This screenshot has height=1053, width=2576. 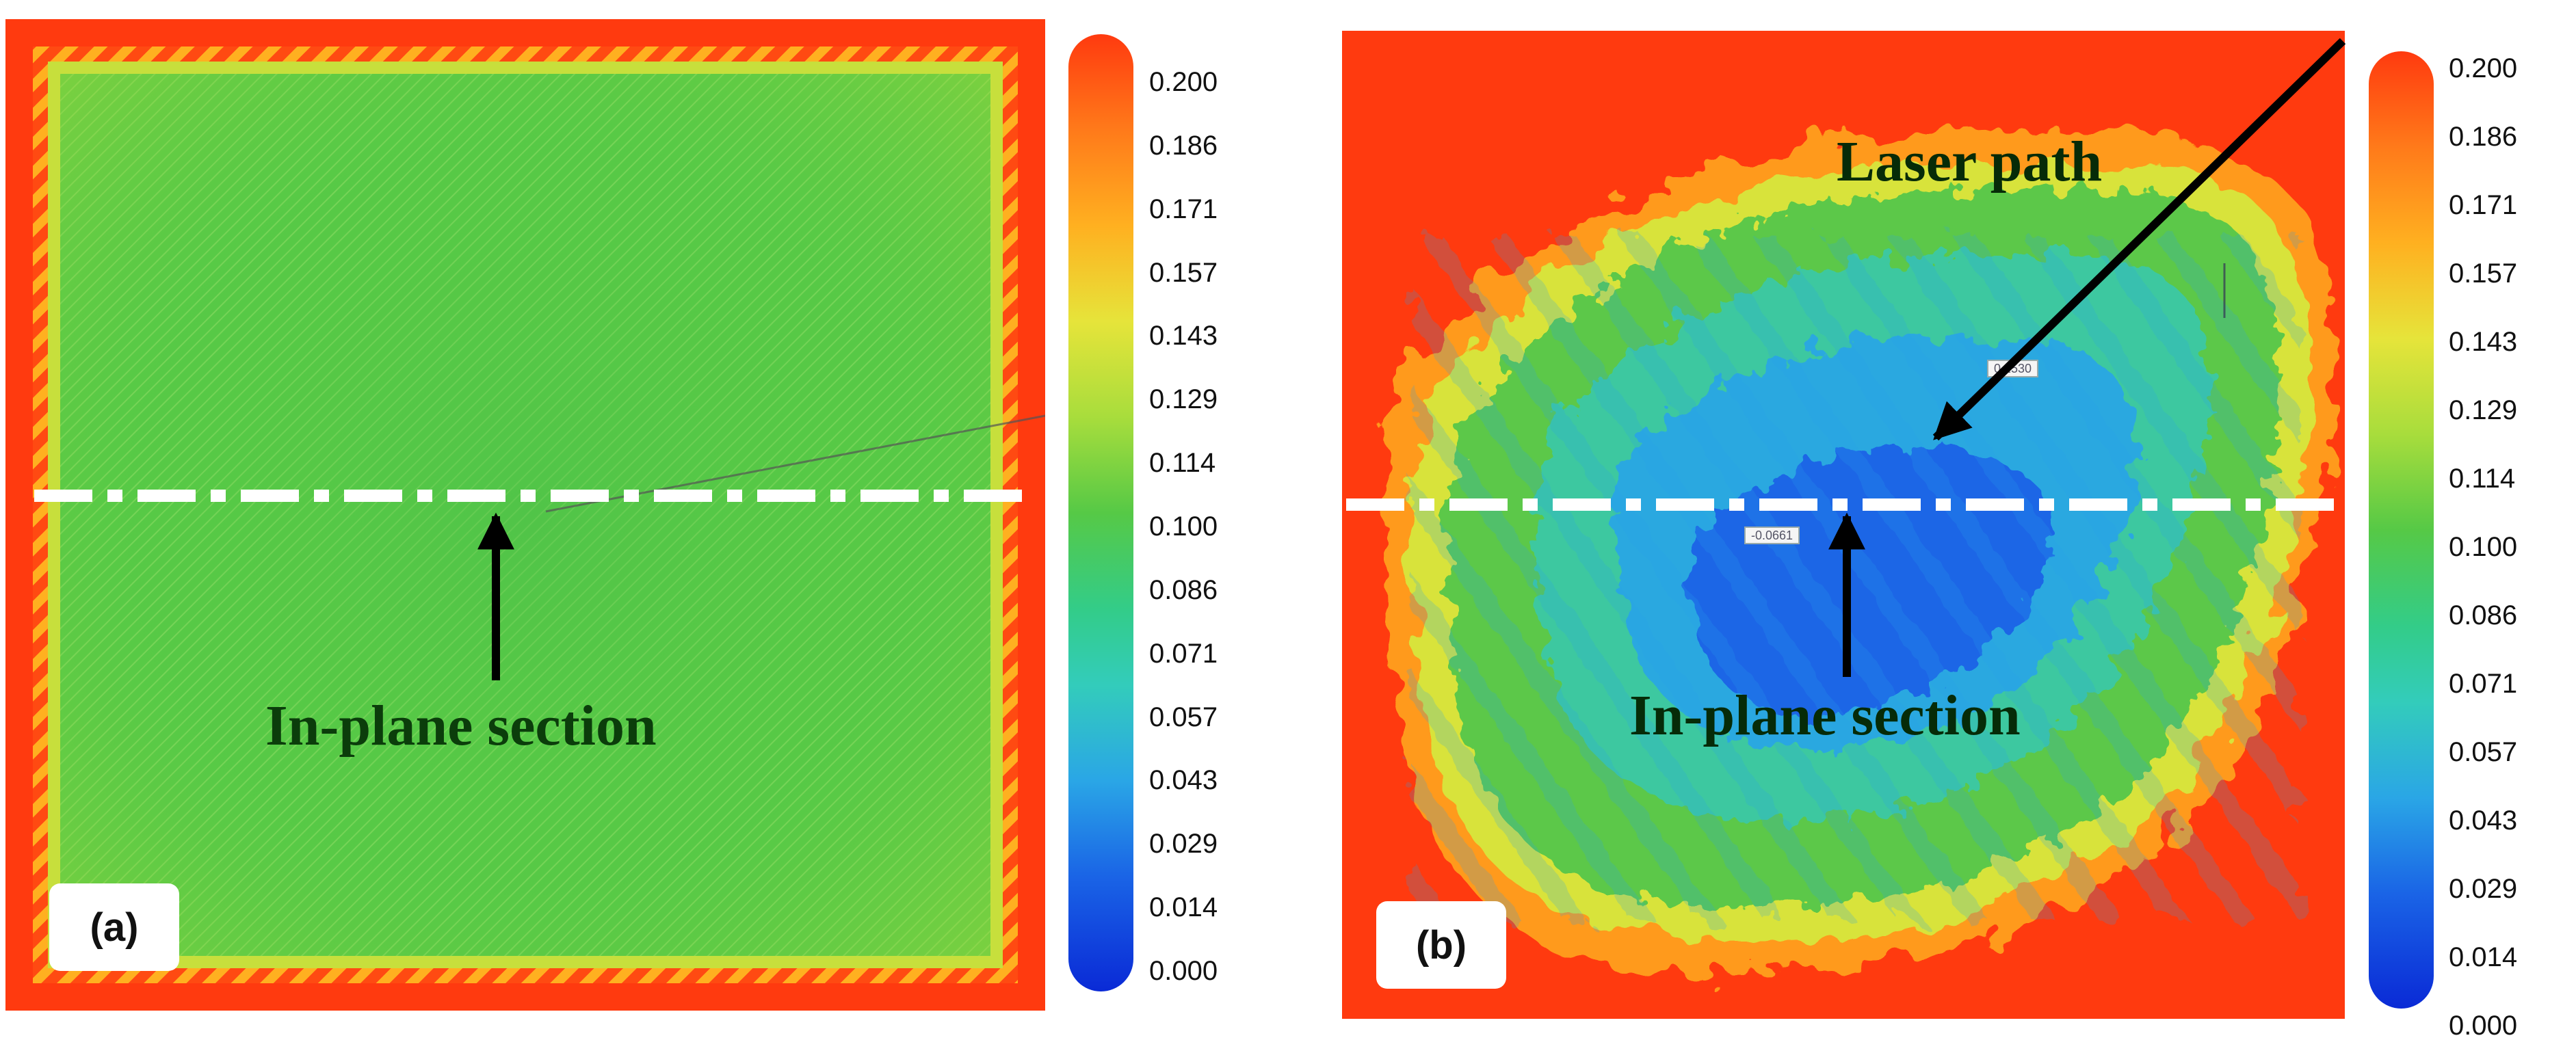 What do you see at coordinates (461, 726) in the screenshot?
I see `annotation-in-plane-section-a: In-plane section` at bounding box center [461, 726].